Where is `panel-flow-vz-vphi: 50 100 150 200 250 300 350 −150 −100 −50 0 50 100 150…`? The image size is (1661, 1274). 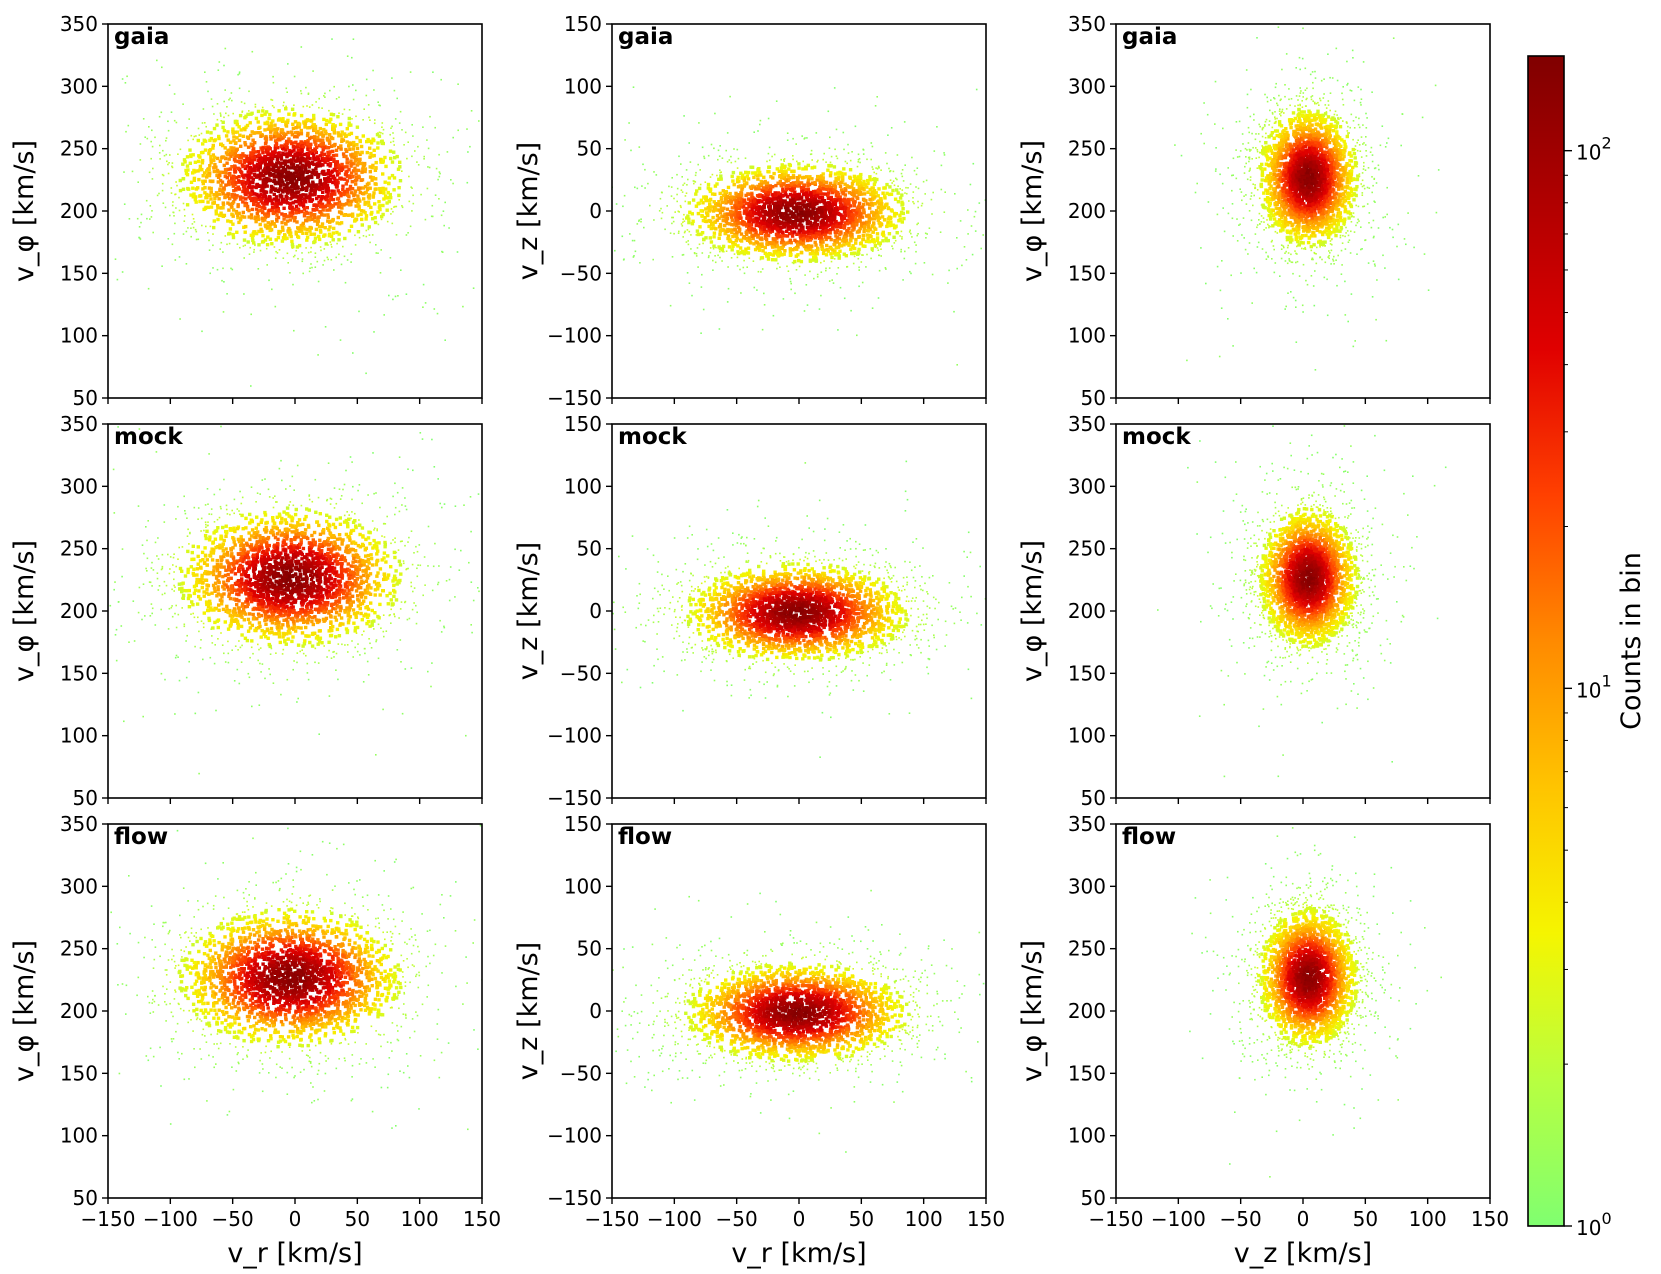
panel-flow-vz-vphi: 50 100 150 200 250 300 350 −150 −100 −50 0 50 100 150… is located at coordinates (1263, 1040).